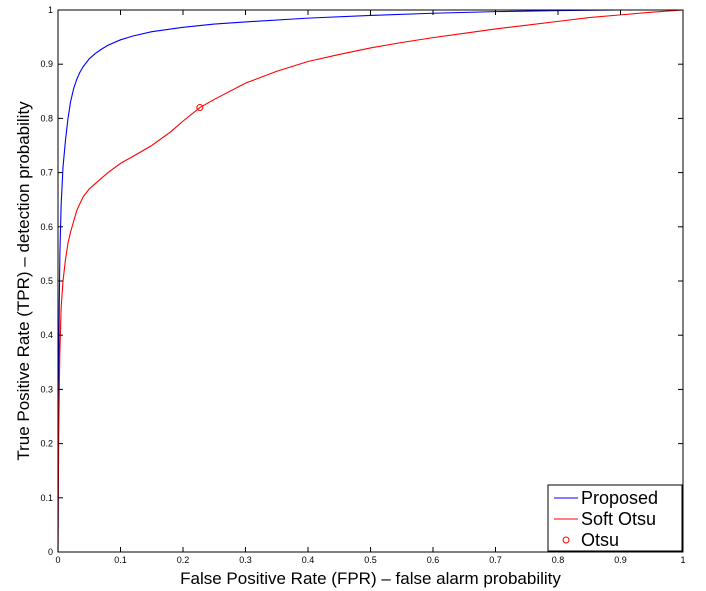  I want to click on x-tick-label: 0.2, so click(183, 560).